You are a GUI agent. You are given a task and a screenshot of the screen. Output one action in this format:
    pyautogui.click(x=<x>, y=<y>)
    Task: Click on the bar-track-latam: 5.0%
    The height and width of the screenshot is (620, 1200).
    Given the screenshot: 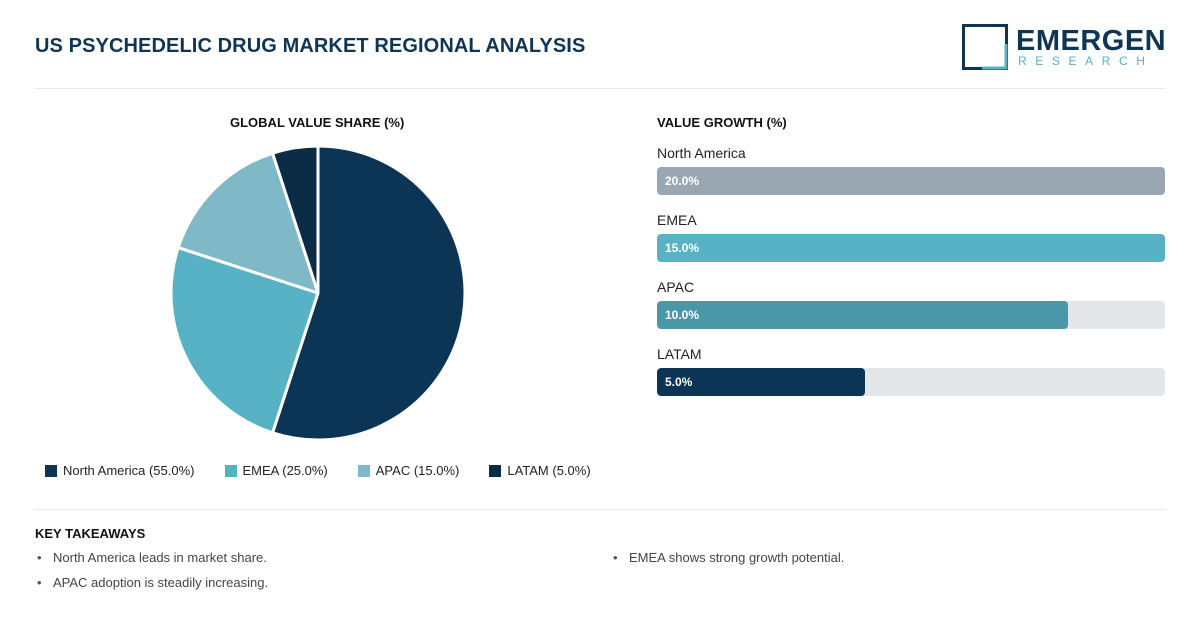 What is the action you would take?
    pyautogui.click(x=911, y=382)
    